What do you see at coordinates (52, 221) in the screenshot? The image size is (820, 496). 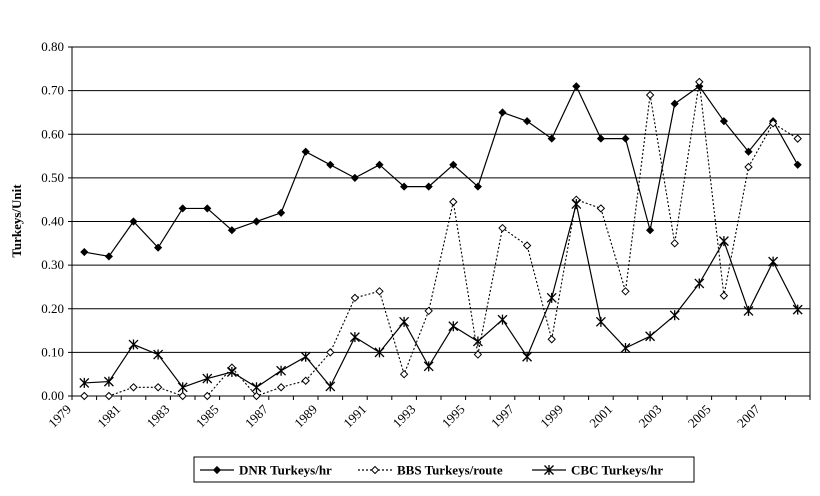 I see `y-tick-label: 0.40` at bounding box center [52, 221].